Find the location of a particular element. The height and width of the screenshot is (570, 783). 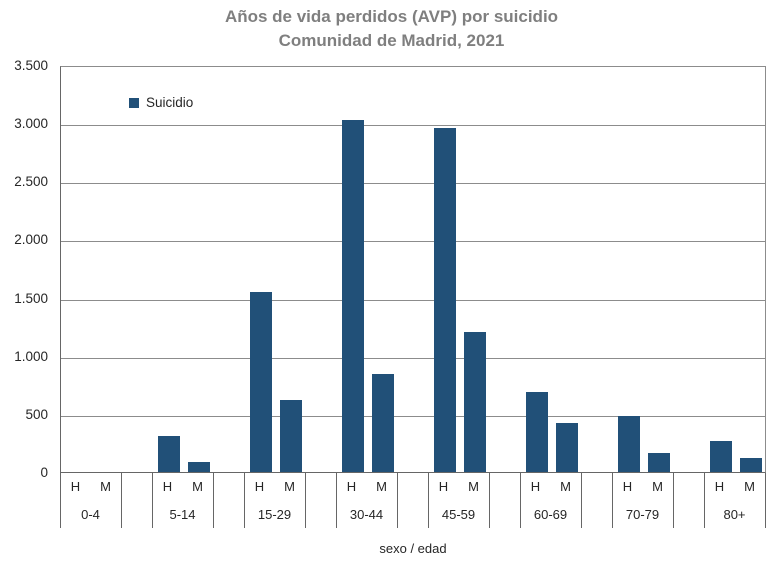

age-group-label-45-59: 45-59 is located at coordinates (458, 514).